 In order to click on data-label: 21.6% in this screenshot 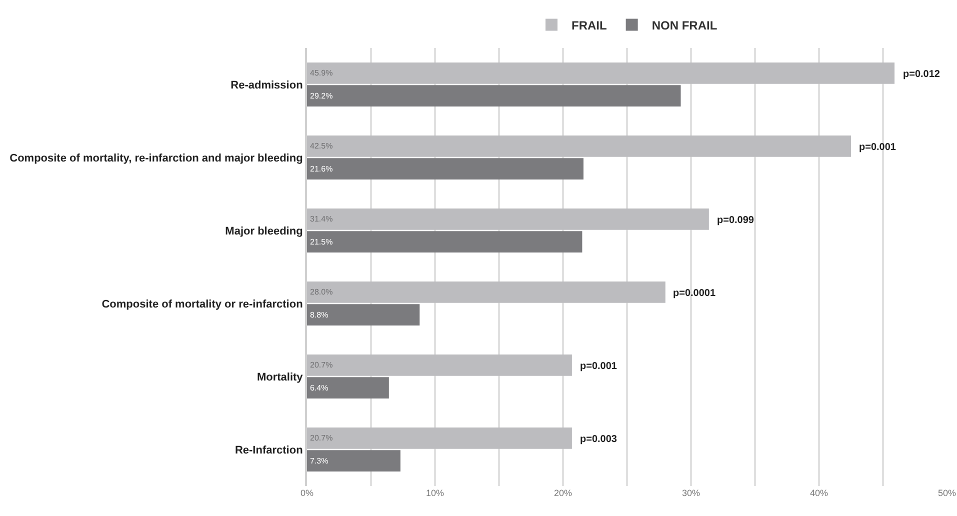, I will do `click(321, 169)`.